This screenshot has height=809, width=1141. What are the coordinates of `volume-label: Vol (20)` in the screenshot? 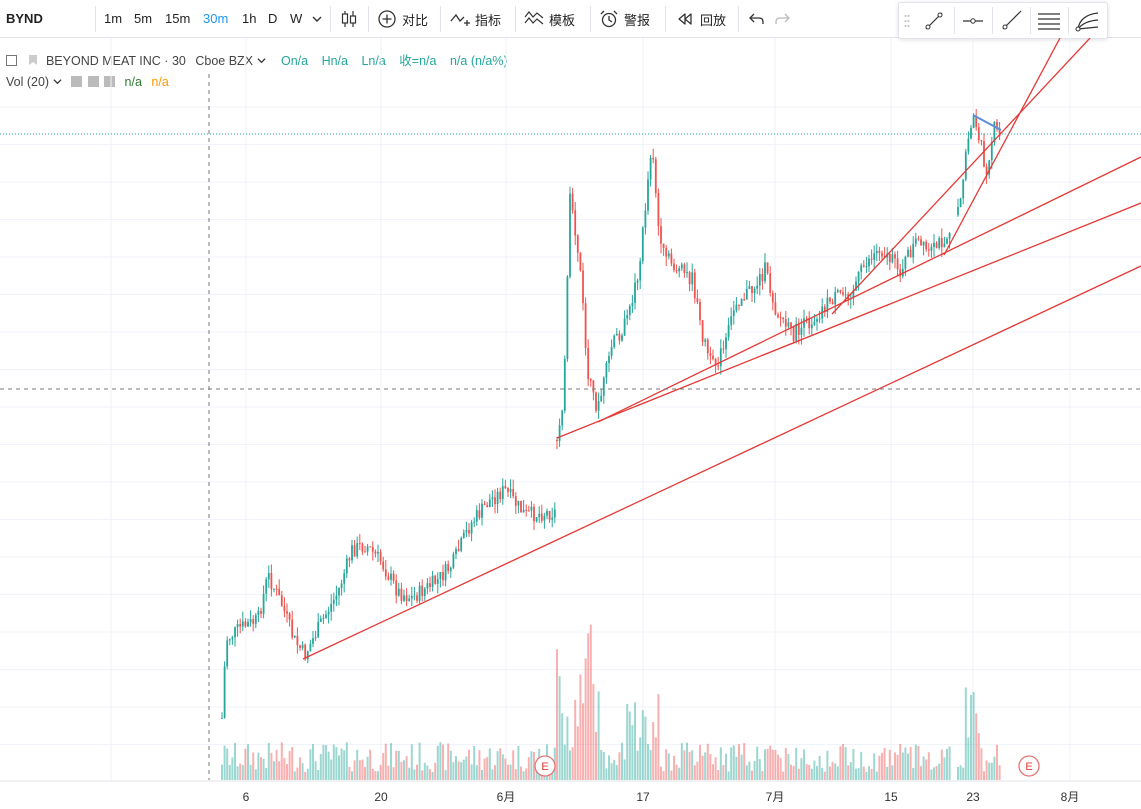 It's located at (28, 82).